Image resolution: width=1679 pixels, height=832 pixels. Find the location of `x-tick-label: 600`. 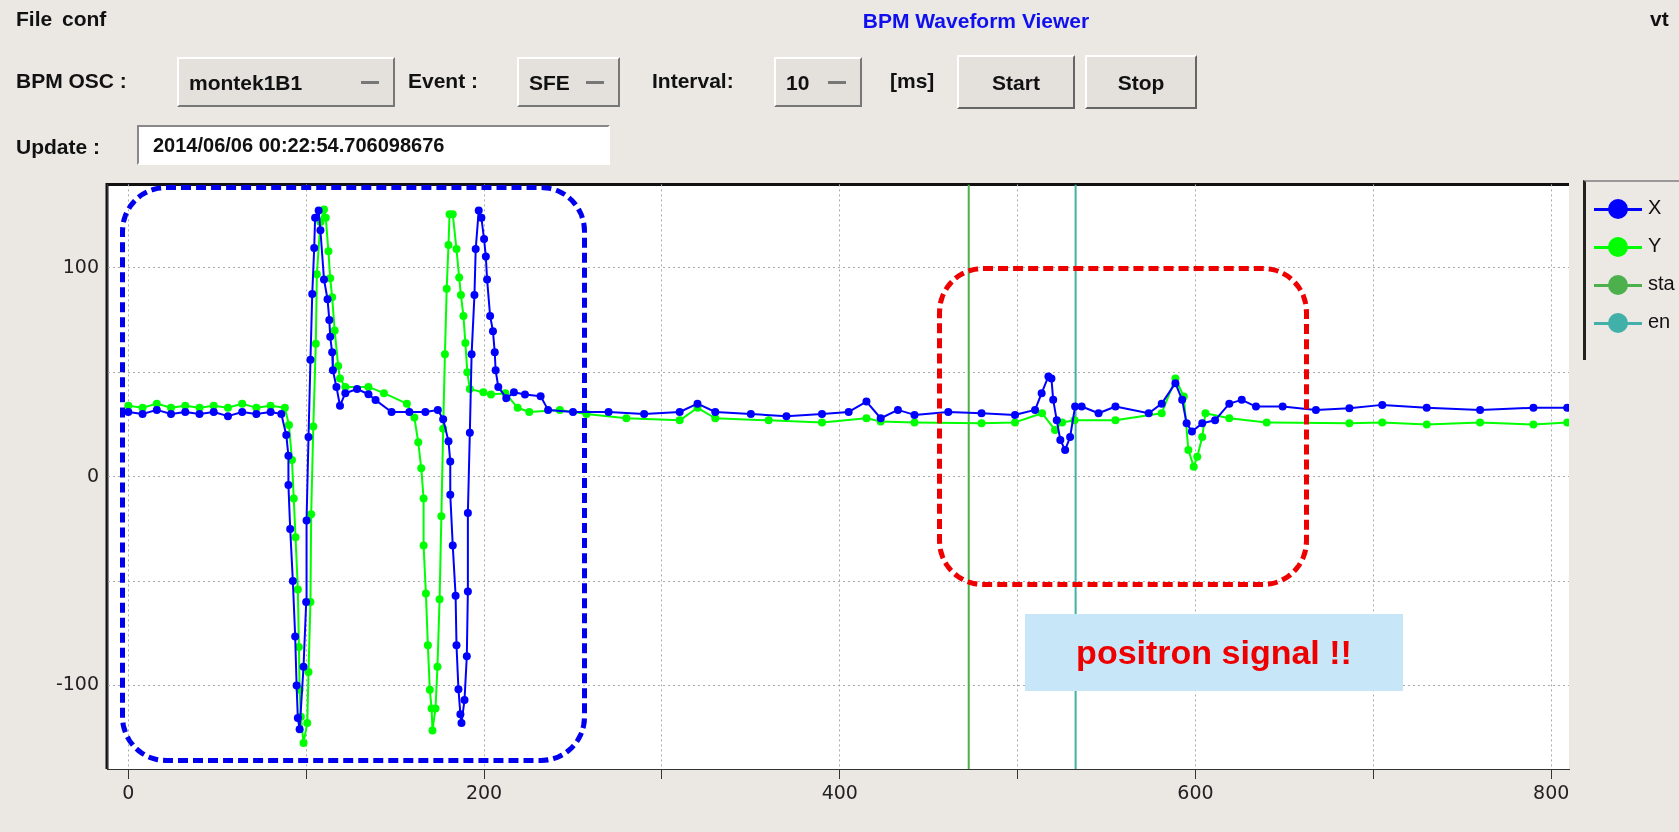

x-tick-label: 600 is located at coordinates (1195, 792).